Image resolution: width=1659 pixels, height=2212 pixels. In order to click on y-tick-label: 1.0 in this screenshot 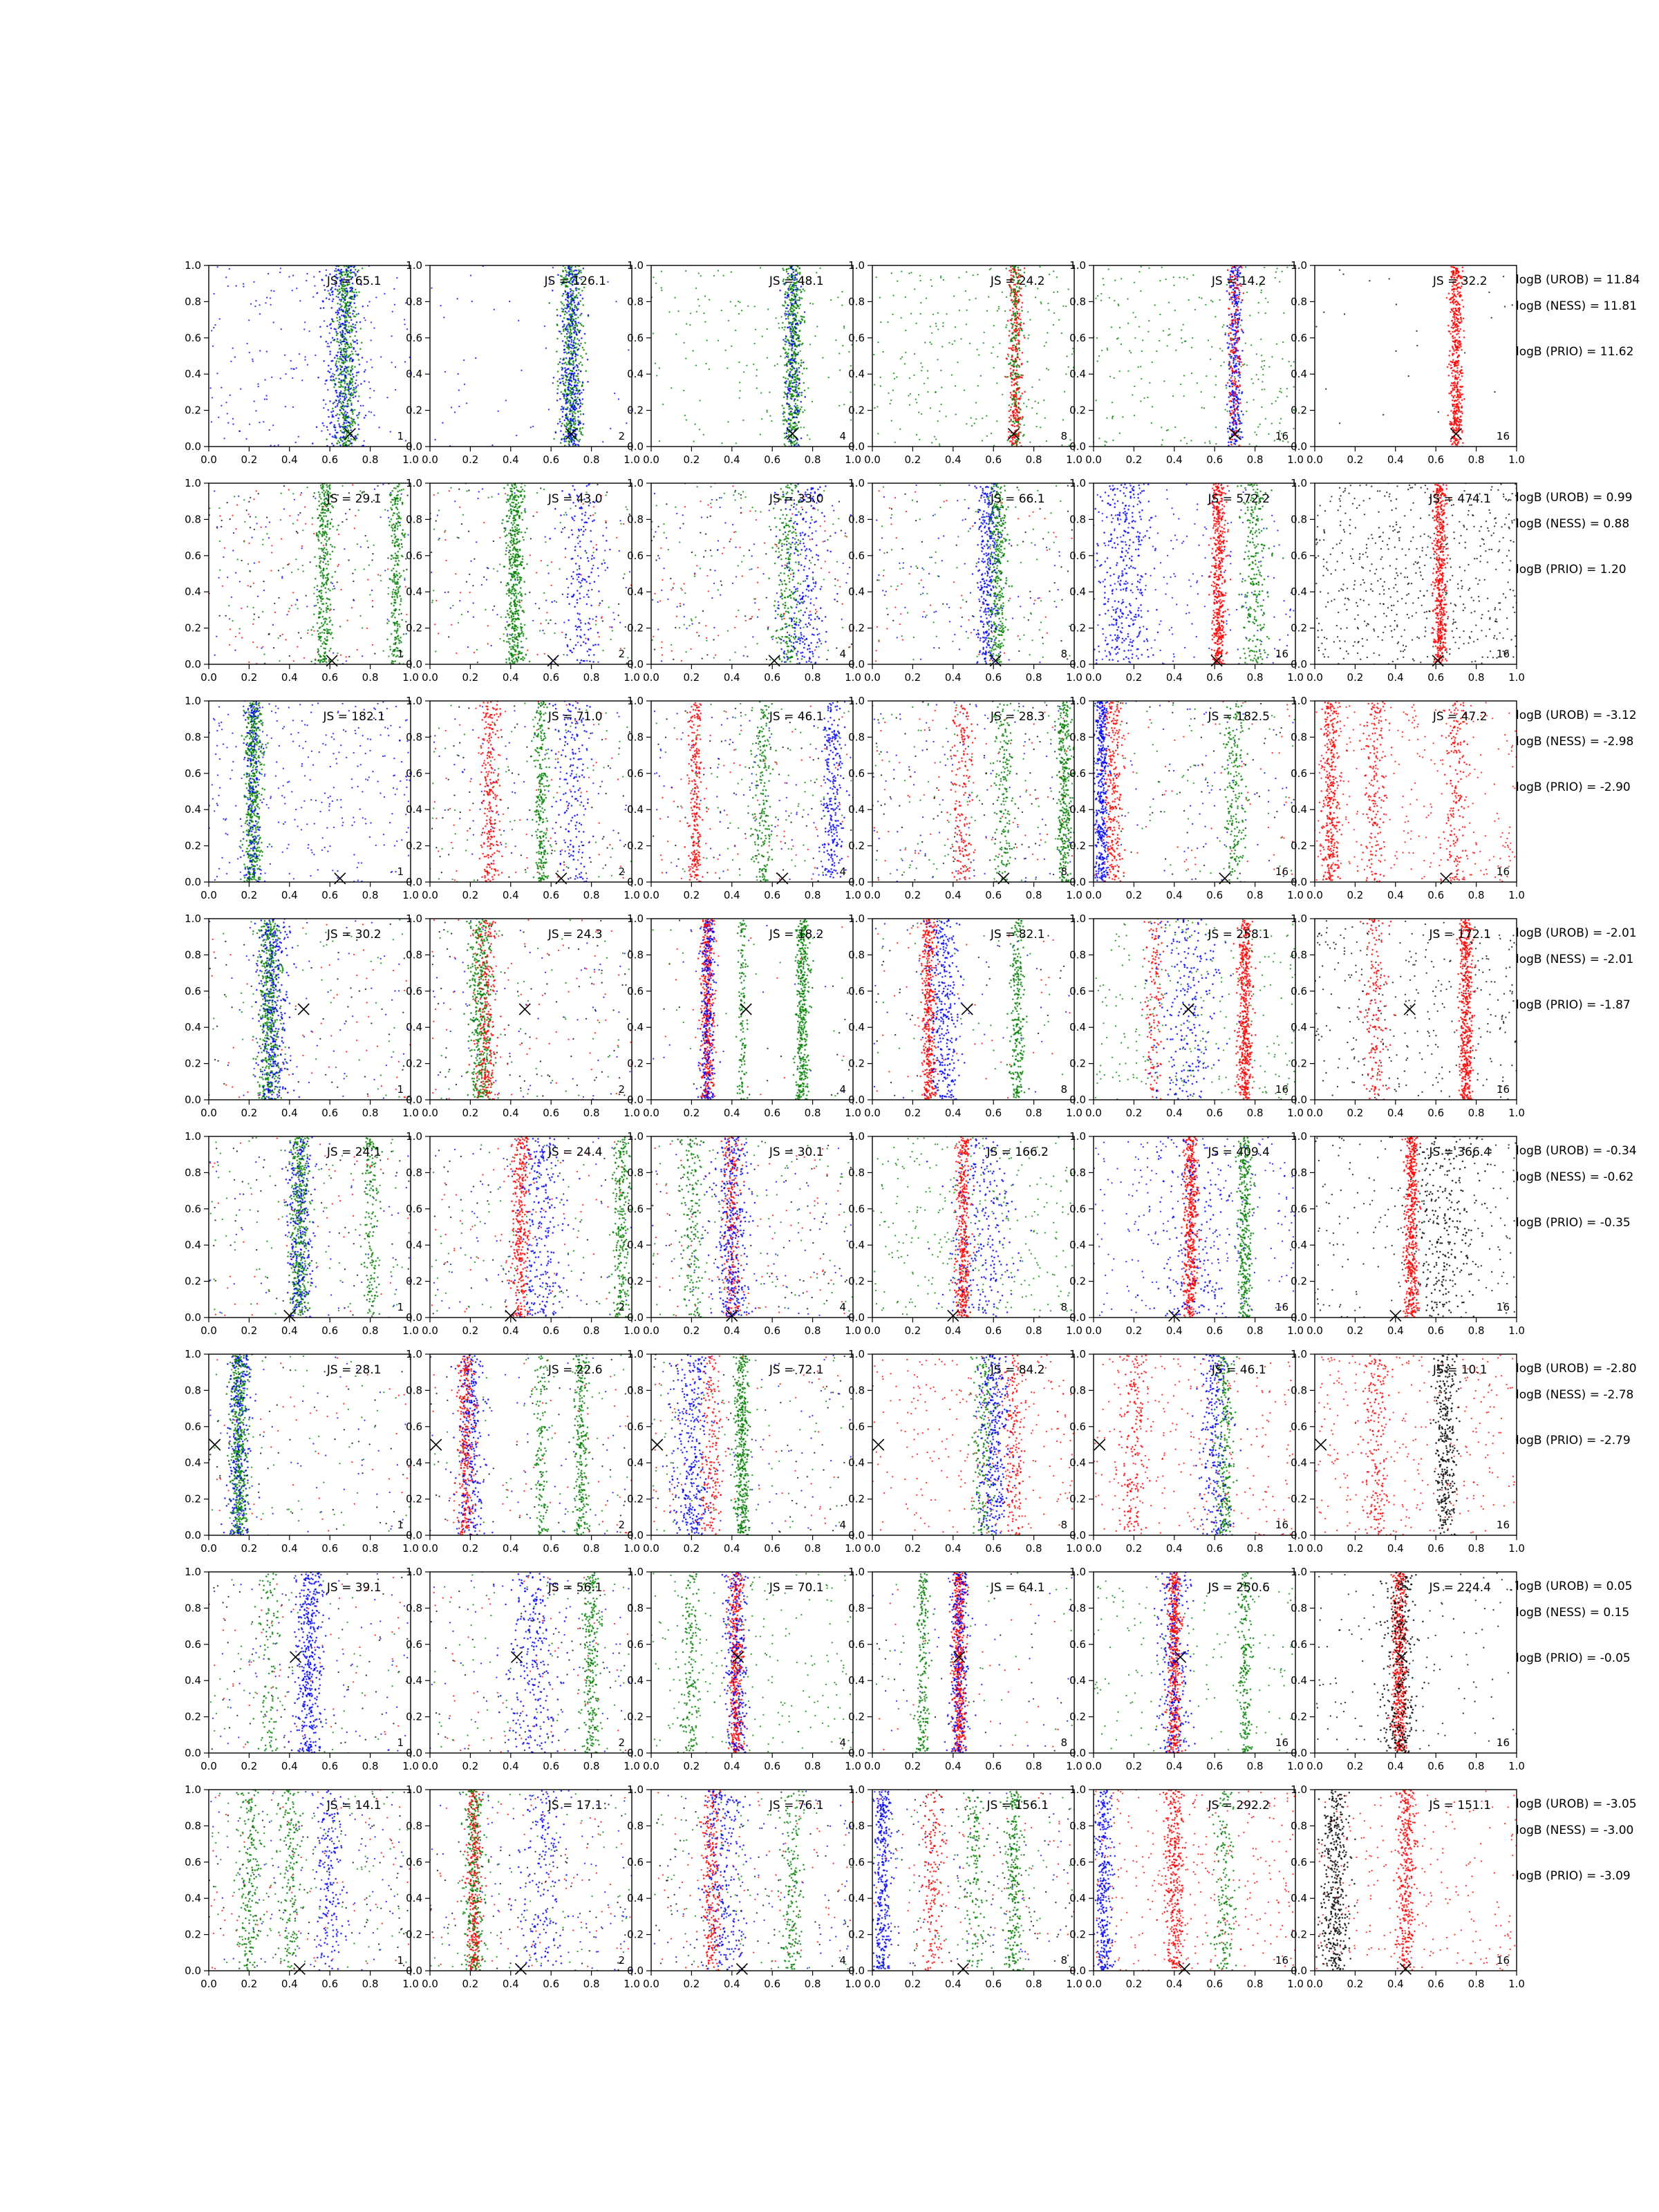, I will do `click(414, 265)`.